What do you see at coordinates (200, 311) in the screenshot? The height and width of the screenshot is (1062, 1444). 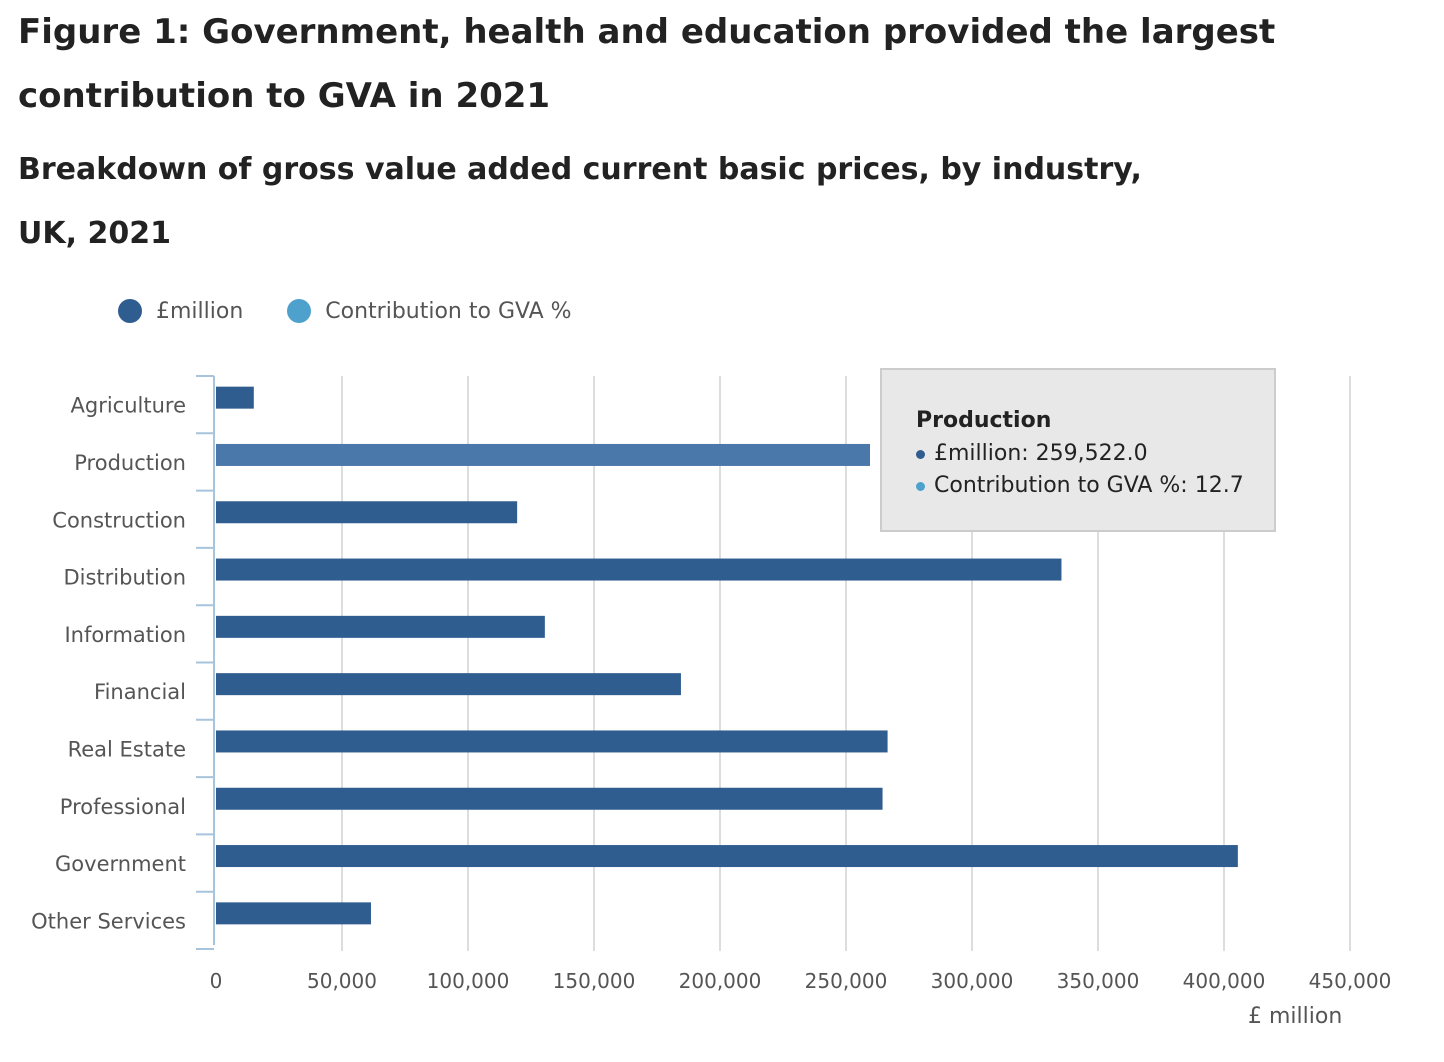 I see `legend-label-million: £million` at bounding box center [200, 311].